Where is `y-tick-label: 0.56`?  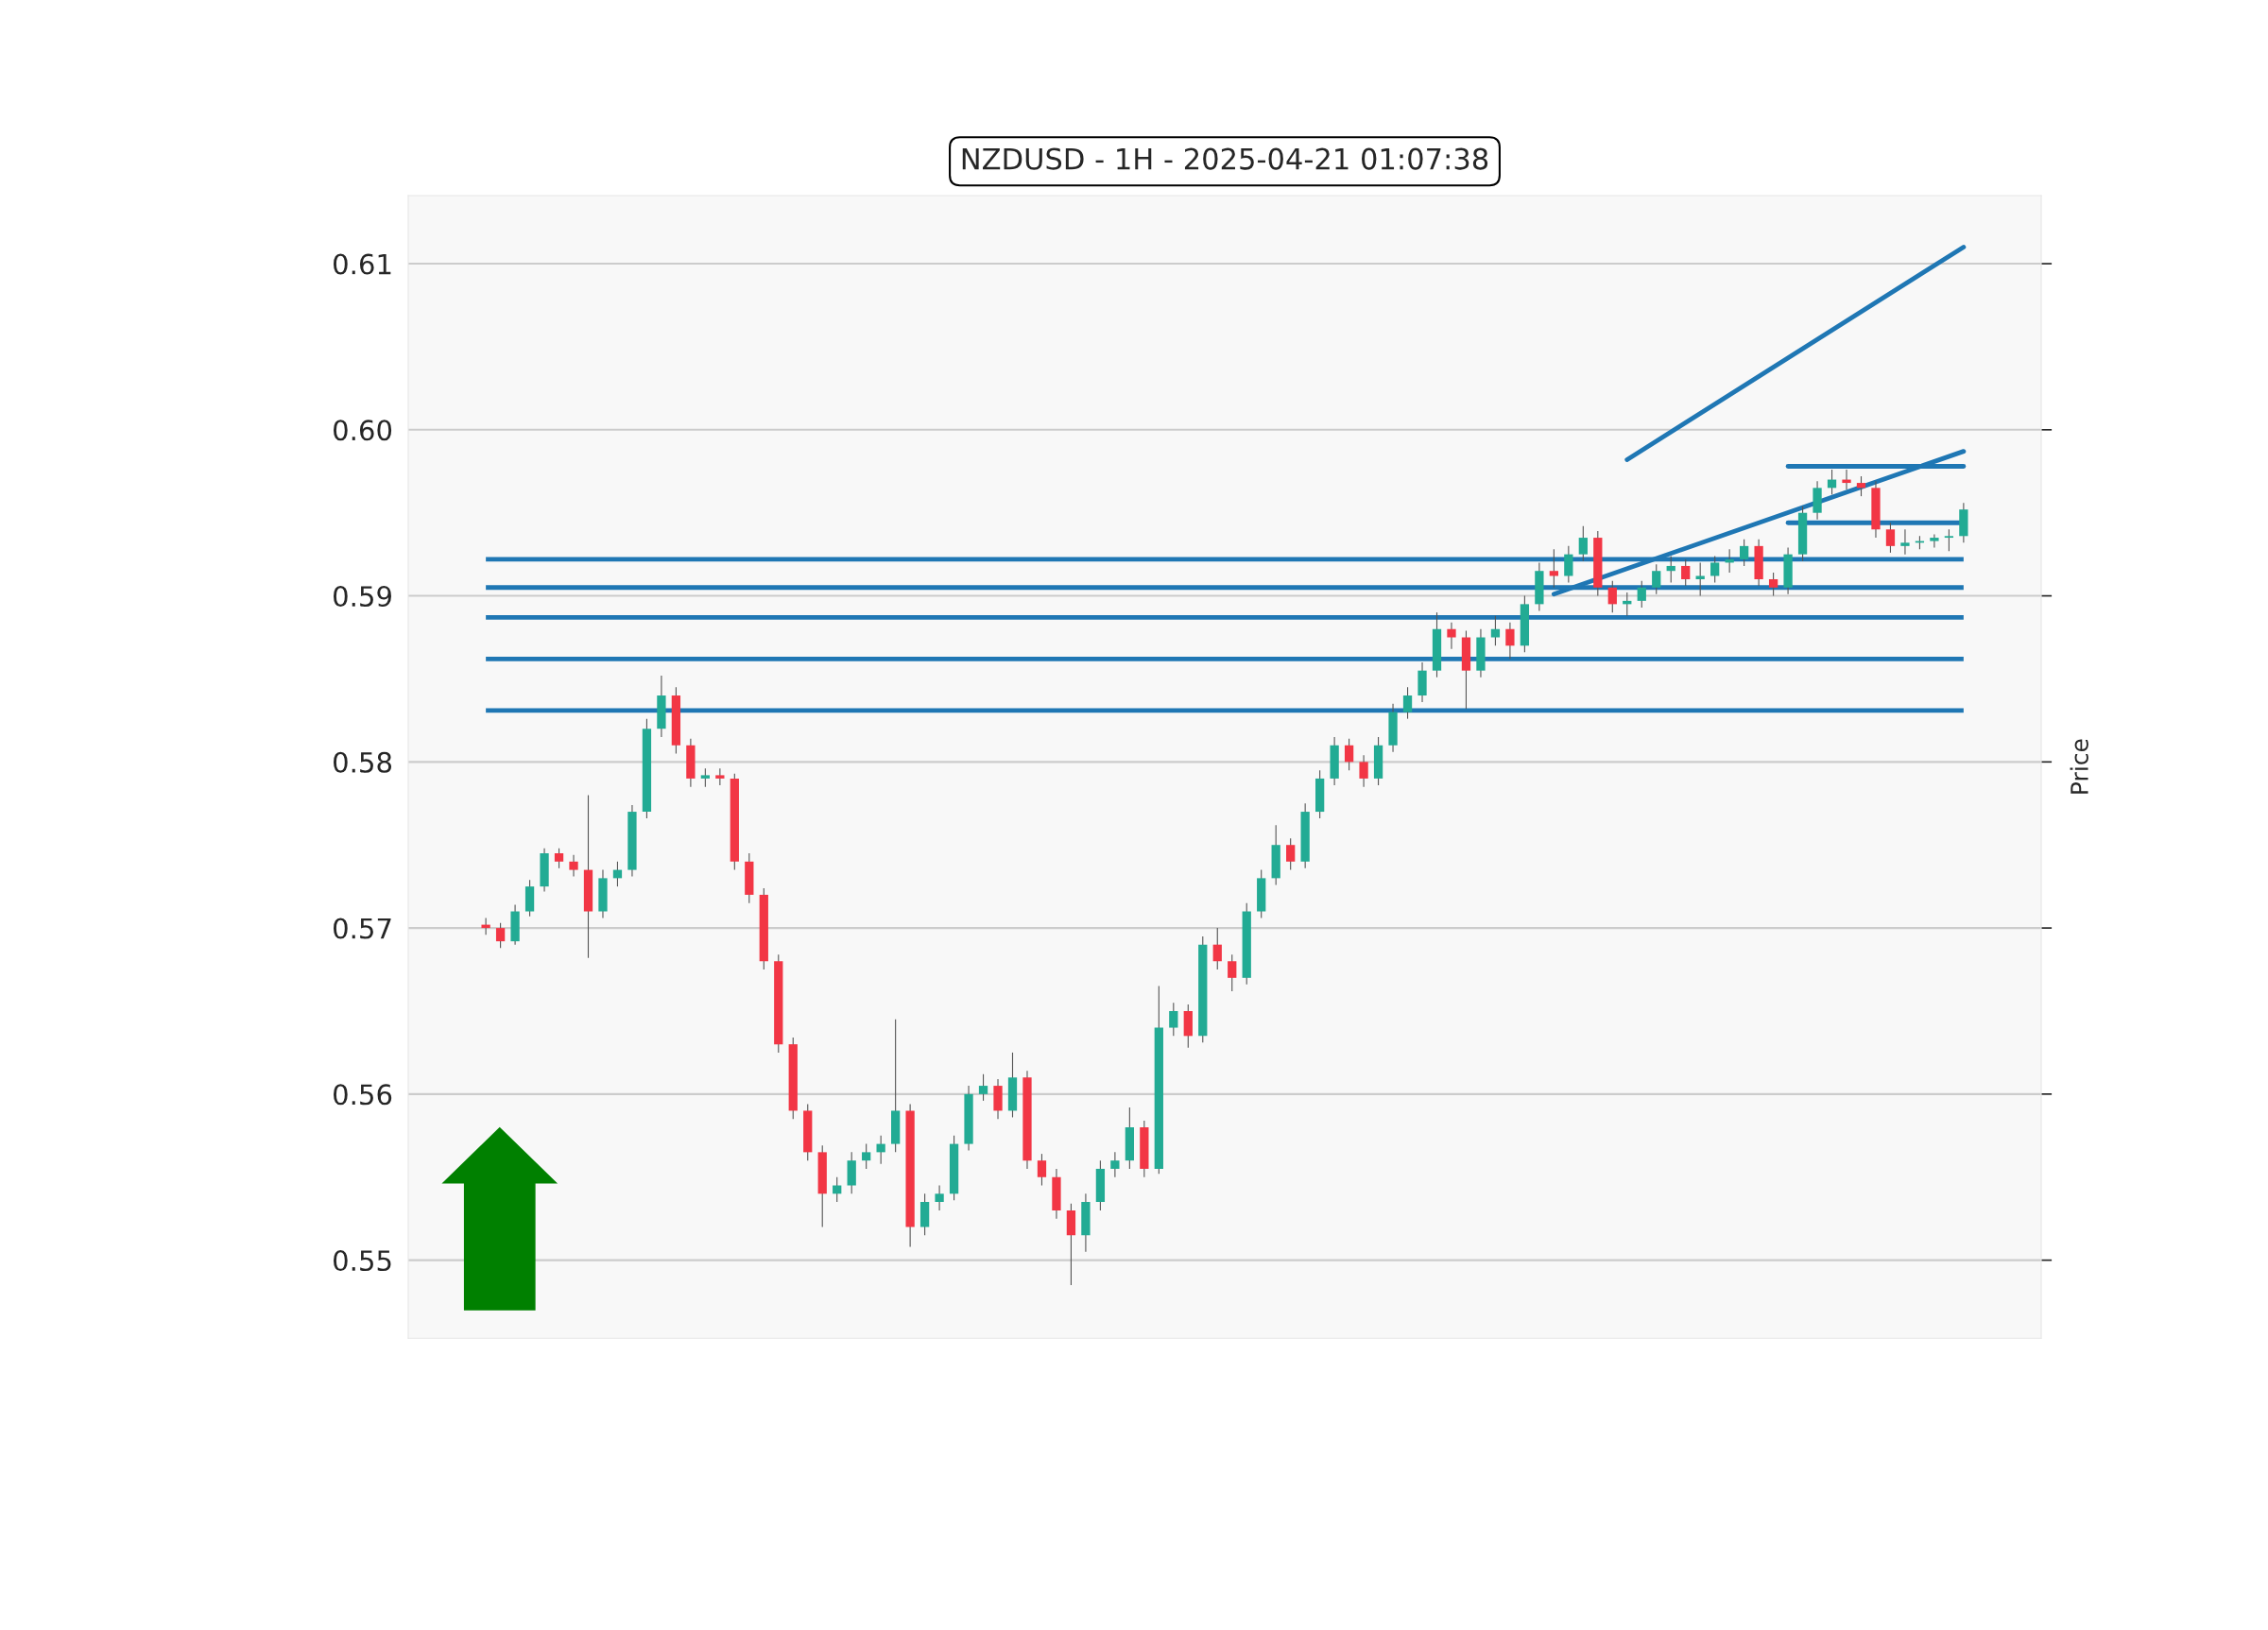 y-tick-label: 0.56 is located at coordinates (363, 1095).